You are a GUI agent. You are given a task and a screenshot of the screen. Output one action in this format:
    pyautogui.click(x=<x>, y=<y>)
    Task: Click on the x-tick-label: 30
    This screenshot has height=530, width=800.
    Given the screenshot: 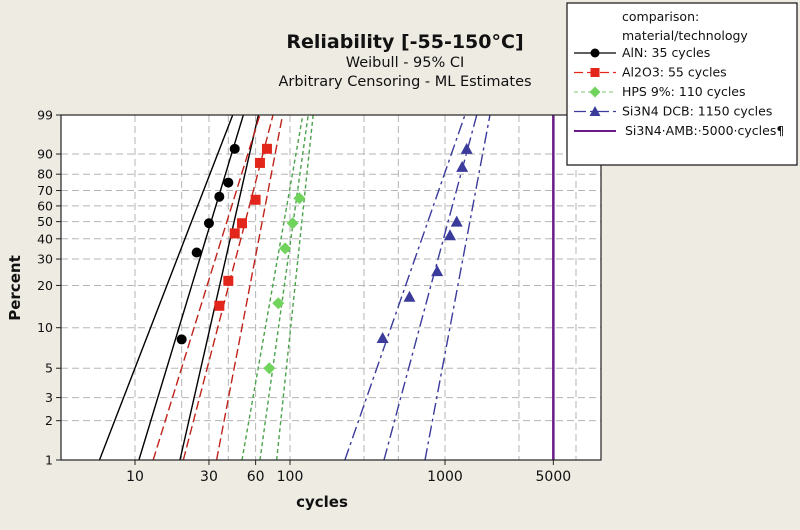 What is the action you would take?
    pyautogui.click(x=209, y=477)
    